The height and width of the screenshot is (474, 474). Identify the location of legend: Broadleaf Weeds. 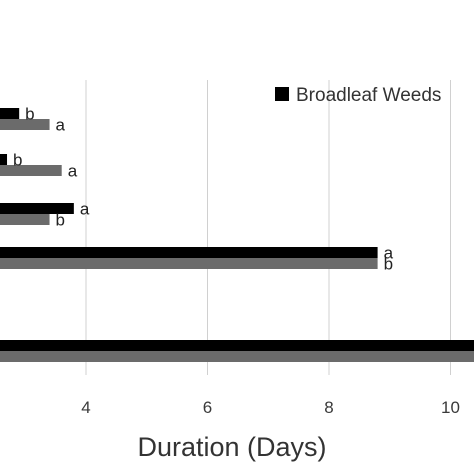
(358, 95).